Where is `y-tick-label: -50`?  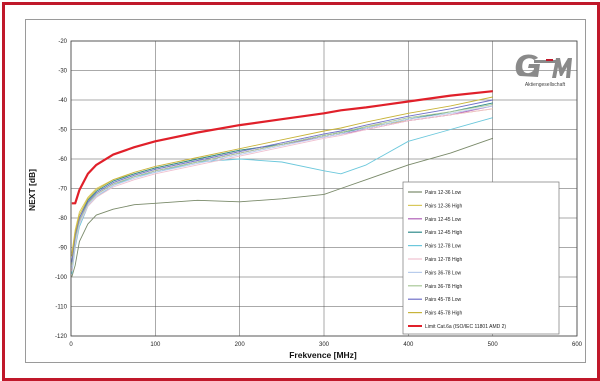
y-tick-label: -50 is located at coordinates (62, 131).